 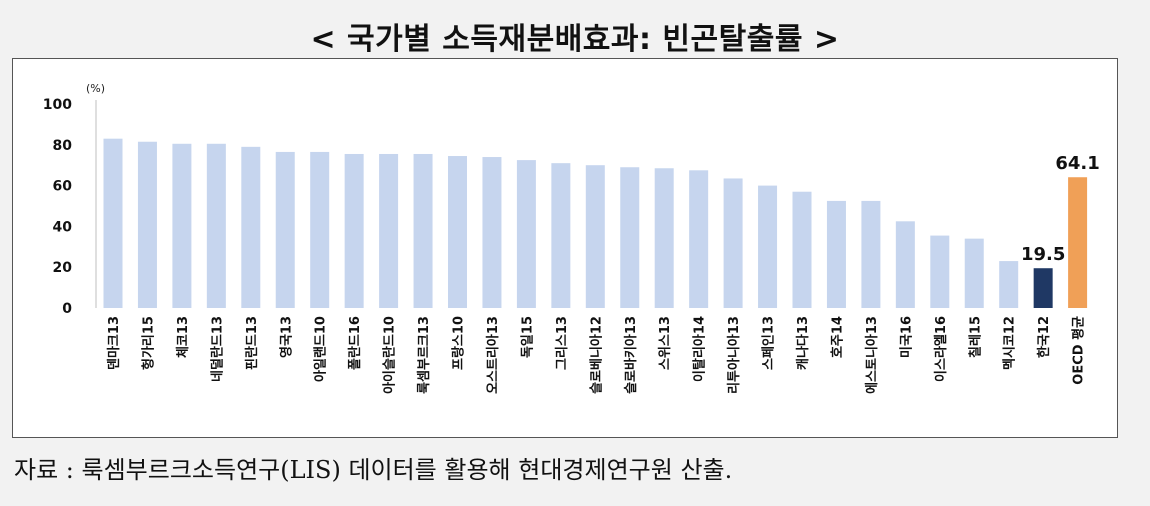 I want to click on x-tick-label: 한국12, so click(x=1044, y=337).